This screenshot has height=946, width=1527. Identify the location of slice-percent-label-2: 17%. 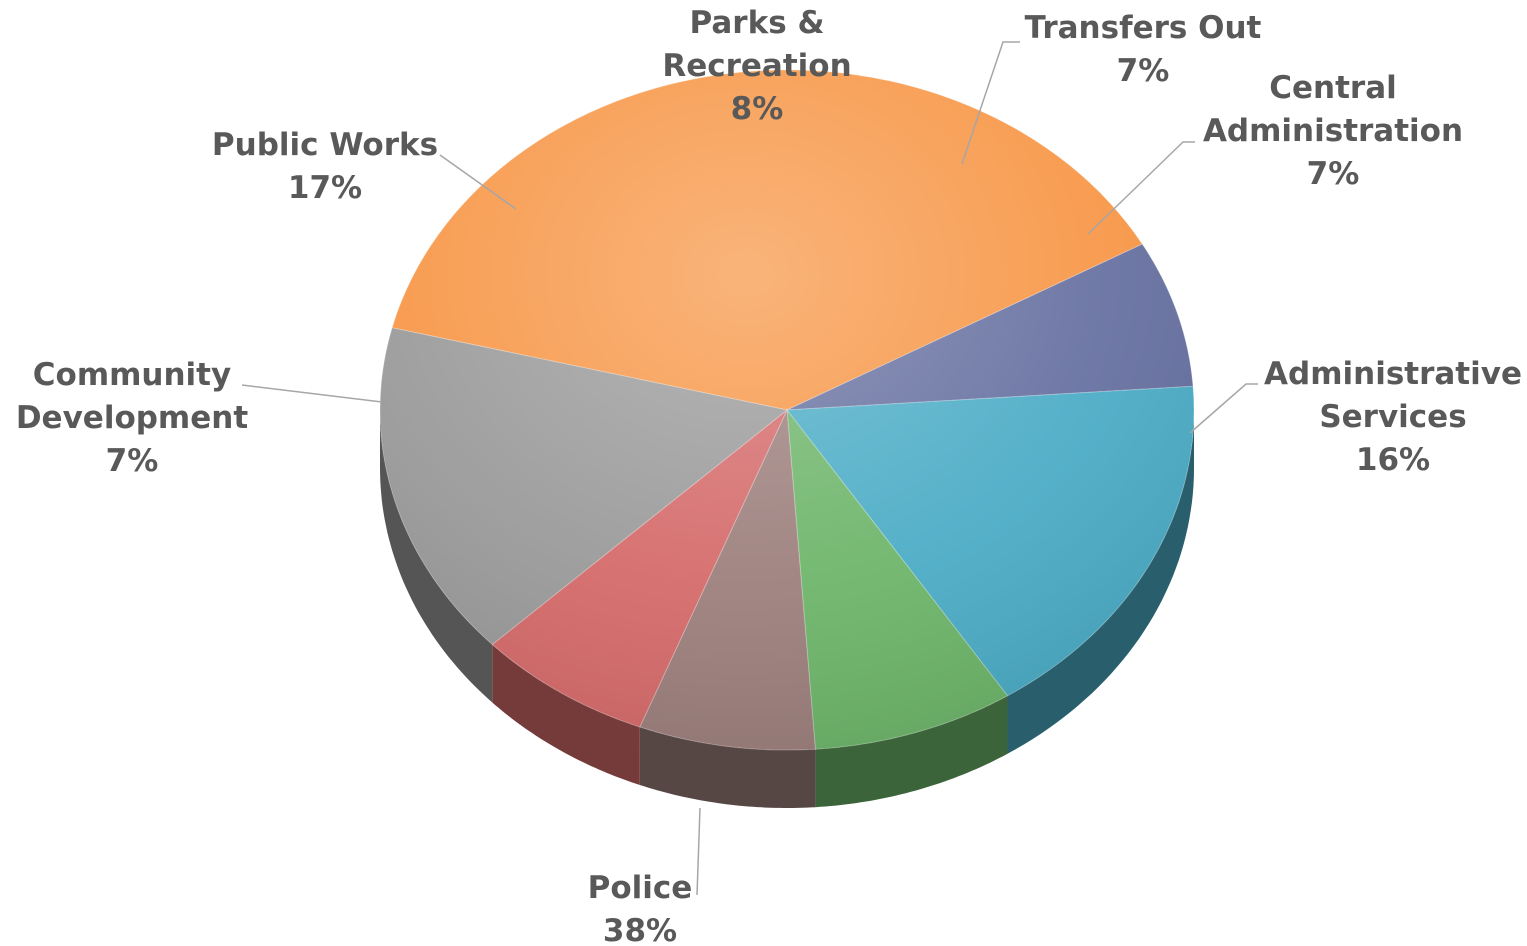
(325, 188).